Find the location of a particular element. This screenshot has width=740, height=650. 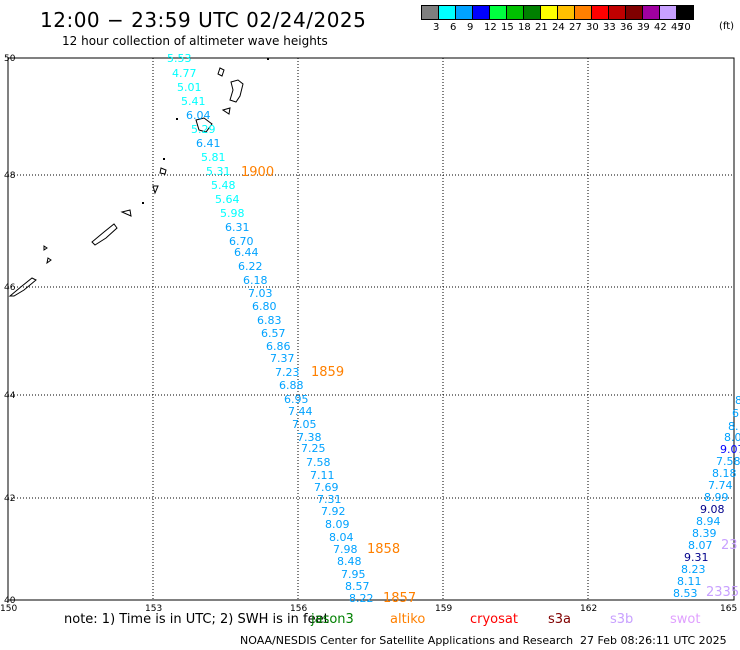

legend-label: 30 is located at coordinates (592, 27).